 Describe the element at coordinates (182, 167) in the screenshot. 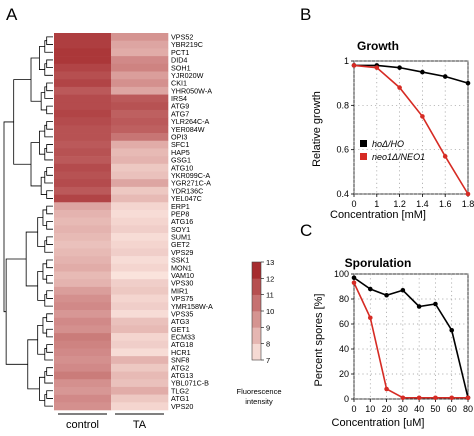

I see `row-label: ATG10` at that location.